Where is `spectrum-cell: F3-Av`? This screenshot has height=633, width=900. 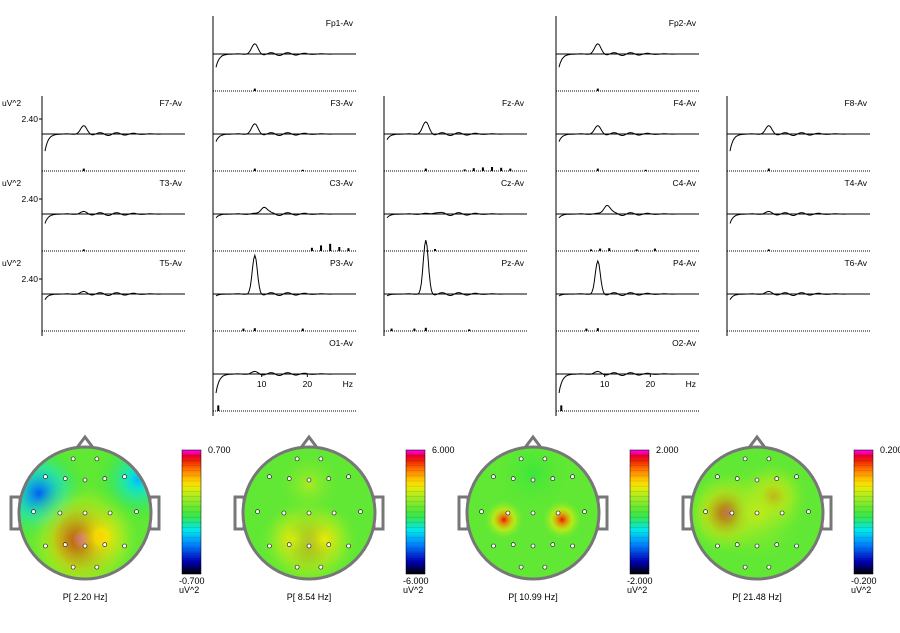
spectrum-cell: F3-Av is located at coordinates (284, 136).